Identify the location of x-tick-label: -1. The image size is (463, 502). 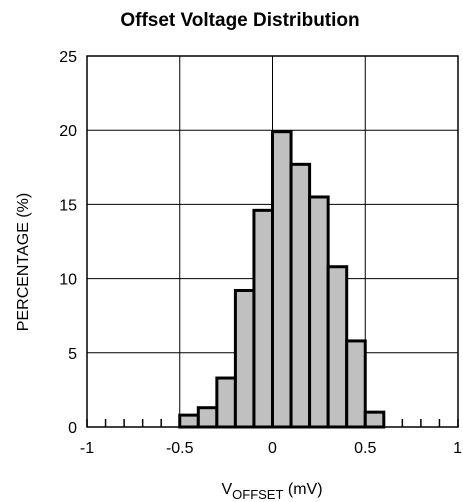
(87, 448).